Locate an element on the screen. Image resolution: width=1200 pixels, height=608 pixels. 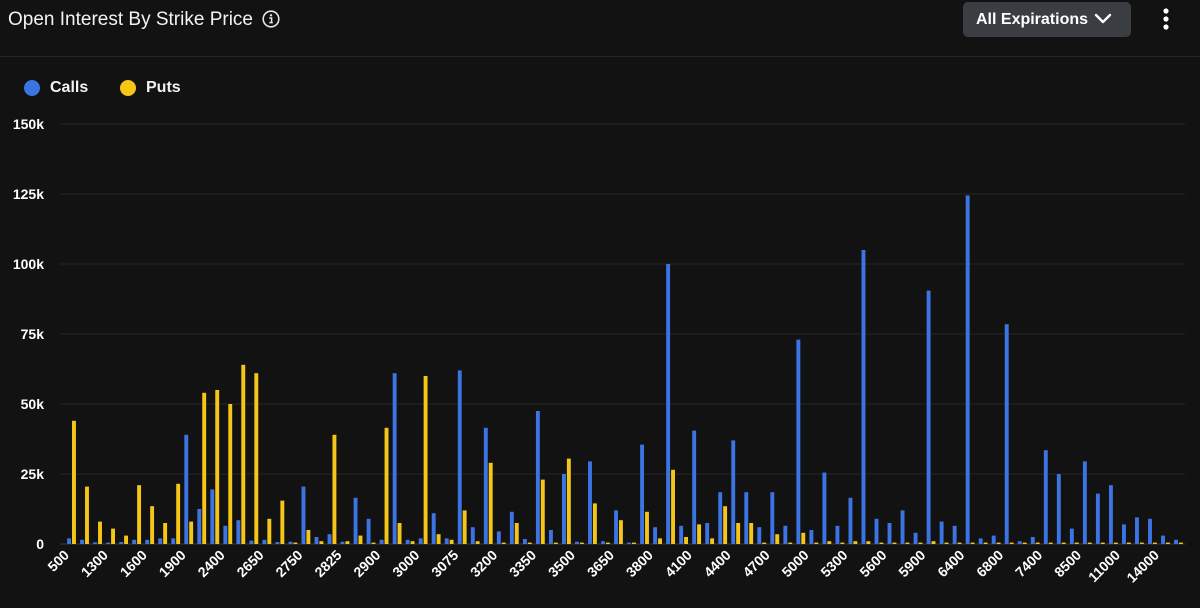
x-tick-label: 1300 is located at coordinates (94, 563).